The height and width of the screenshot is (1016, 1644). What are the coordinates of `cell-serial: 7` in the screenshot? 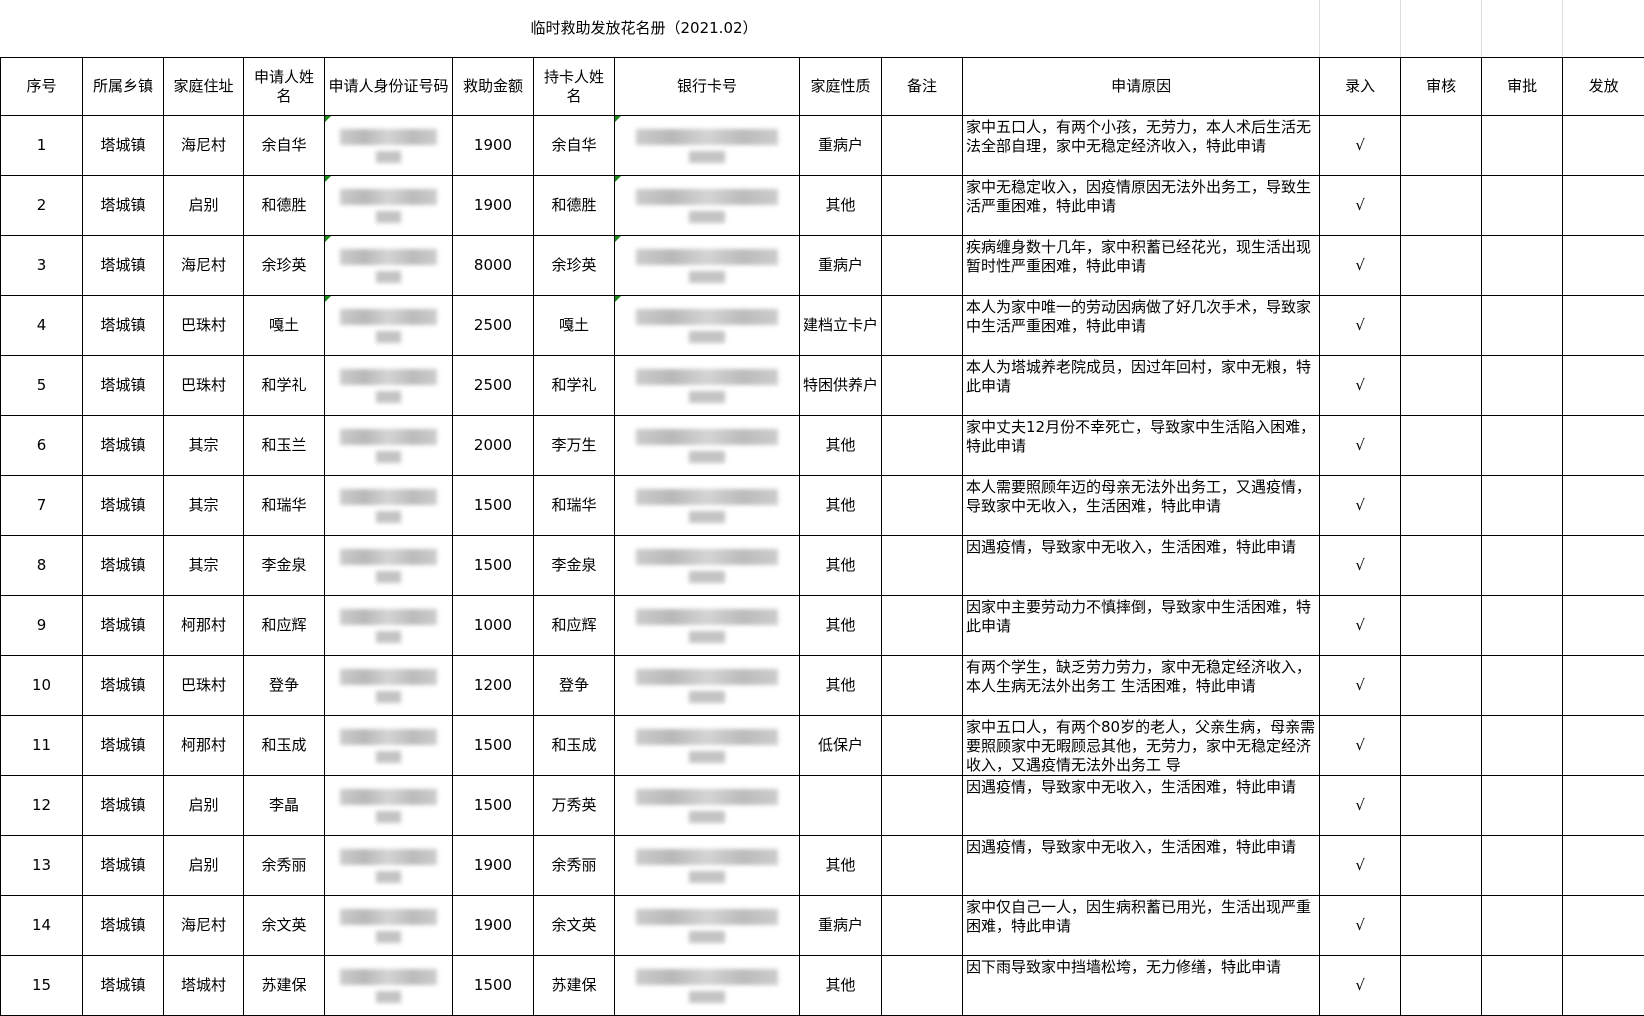 It's located at (42, 506).